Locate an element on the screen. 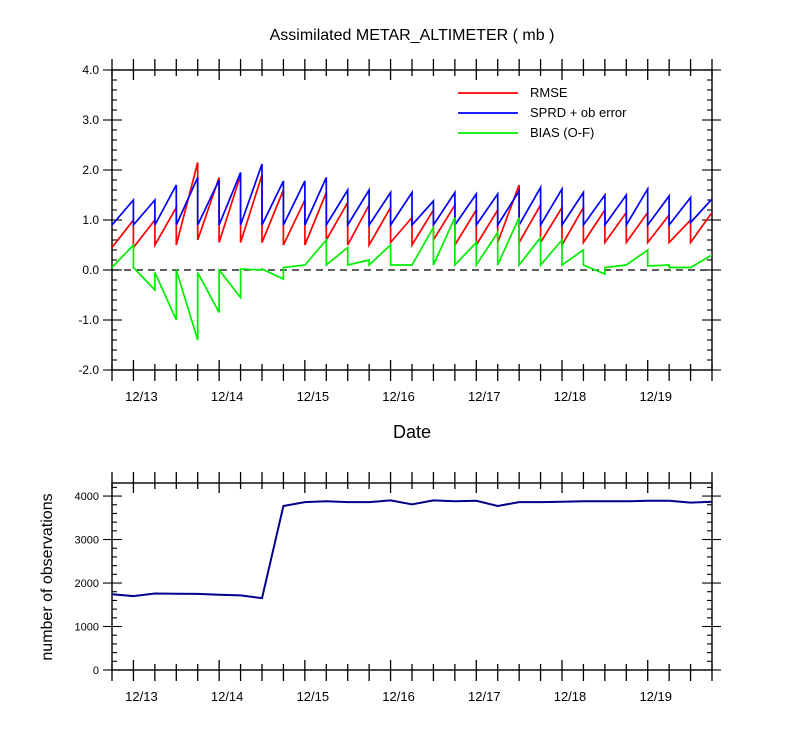  y-tick-label: 3000 is located at coordinates (87, 541).